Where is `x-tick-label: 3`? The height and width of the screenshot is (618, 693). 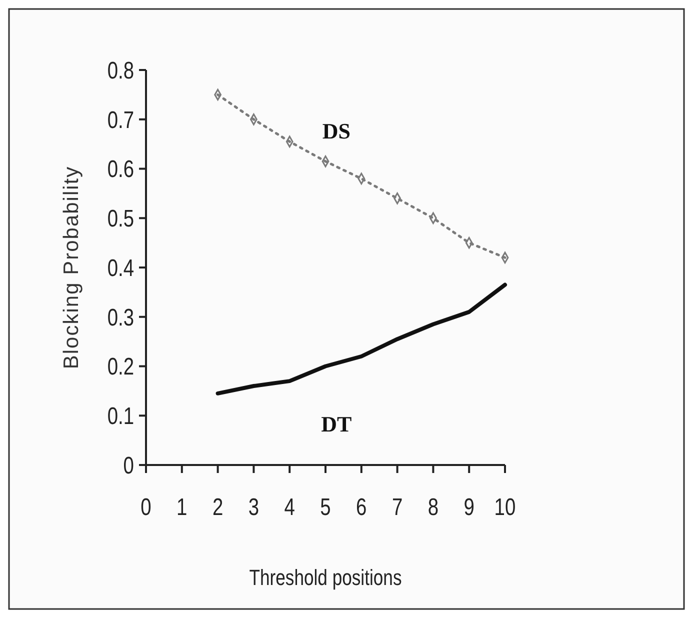 x-tick-label: 3 is located at coordinates (254, 506).